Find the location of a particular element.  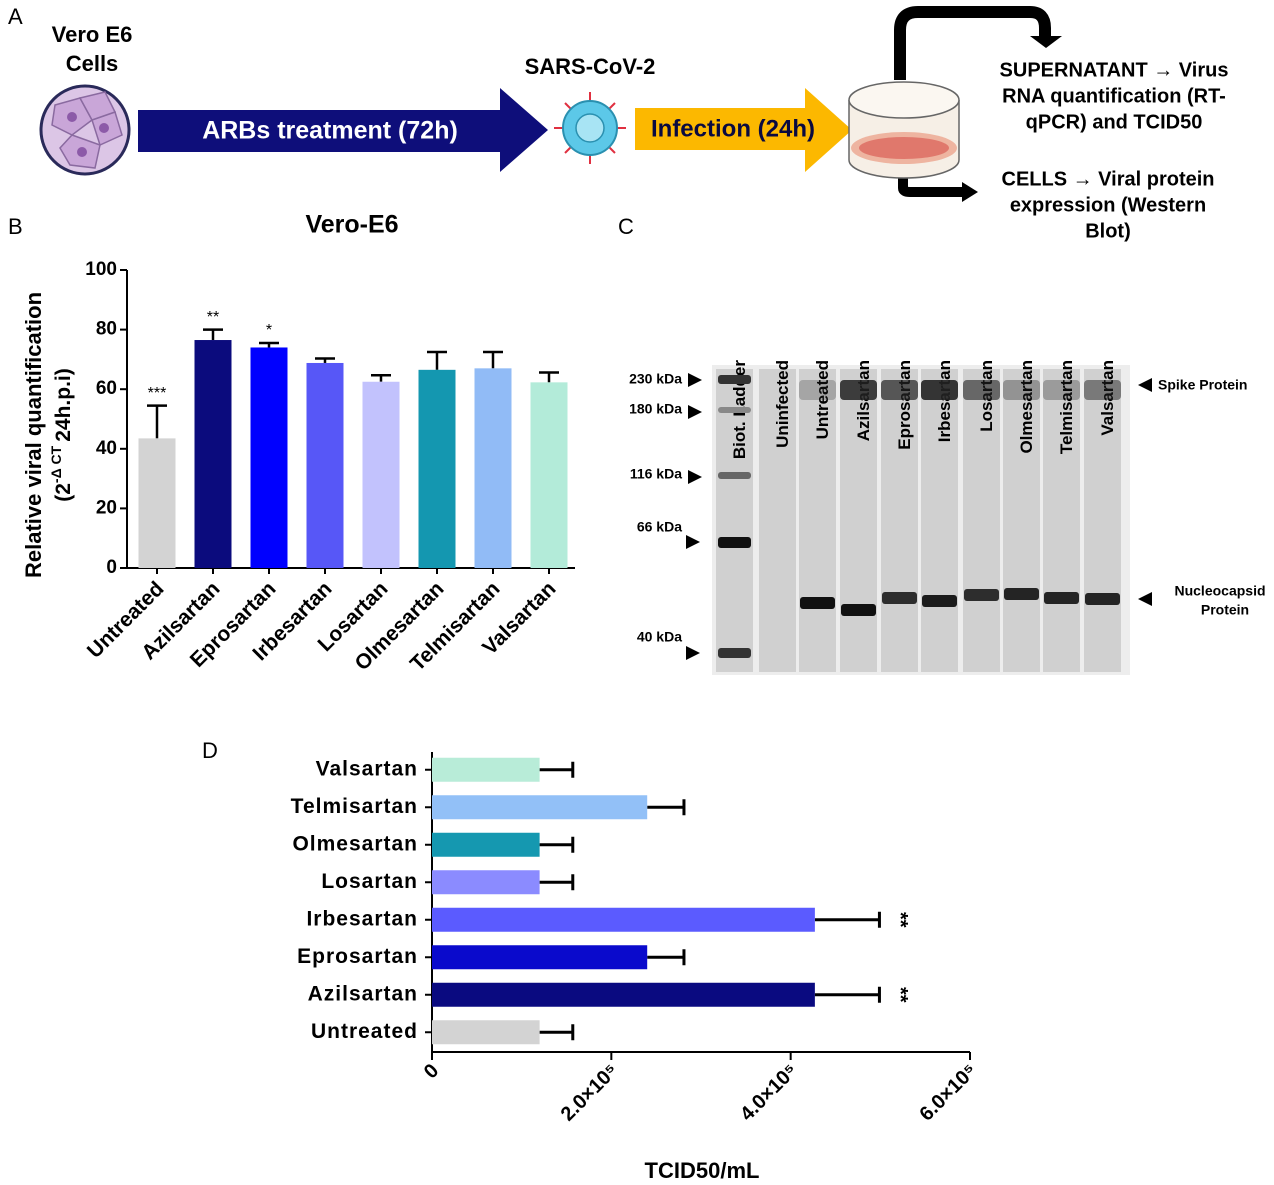

lane-label: Olmesartan is located at coordinates (1026, 407).